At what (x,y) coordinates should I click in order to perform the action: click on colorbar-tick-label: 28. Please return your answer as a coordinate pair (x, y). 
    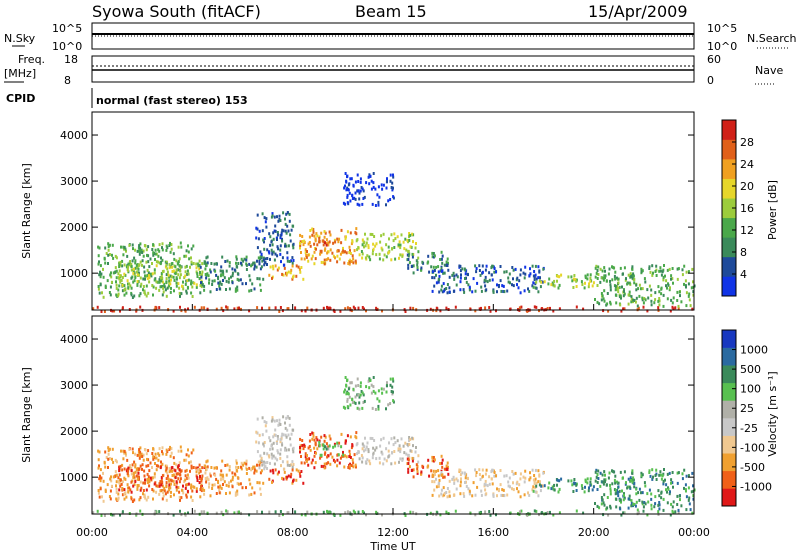
    Looking at the image, I should click on (747, 142).